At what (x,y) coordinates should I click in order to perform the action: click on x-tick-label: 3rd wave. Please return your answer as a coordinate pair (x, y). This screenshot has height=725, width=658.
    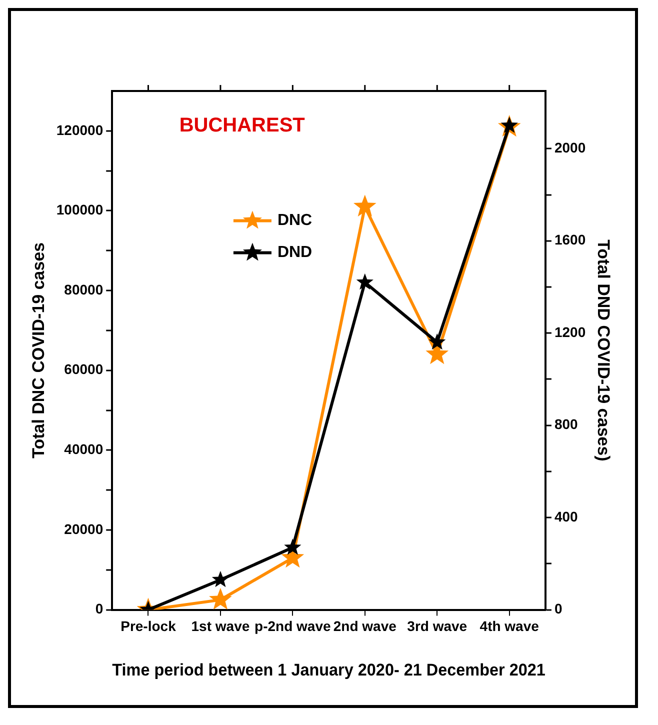
    Looking at the image, I should click on (437, 626).